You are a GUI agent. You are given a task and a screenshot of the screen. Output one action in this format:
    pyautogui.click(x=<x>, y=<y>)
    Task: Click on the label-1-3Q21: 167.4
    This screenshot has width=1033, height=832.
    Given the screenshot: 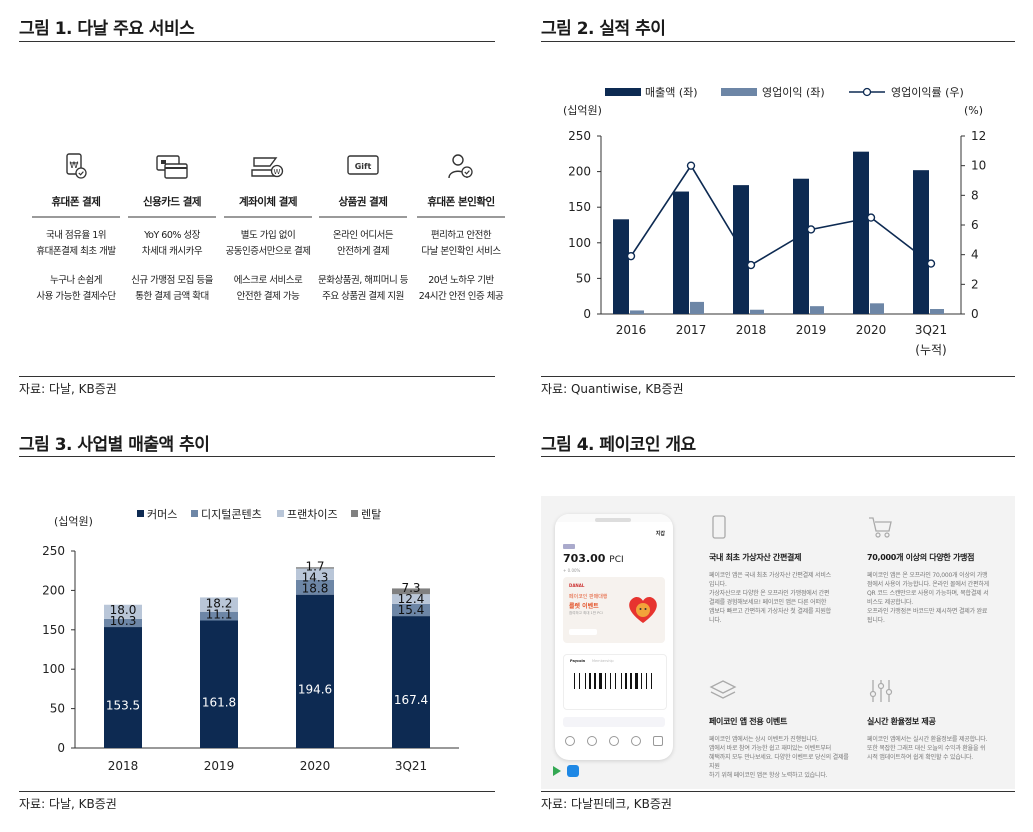 What is the action you would take?
    pyautogui.click(x=411, y=700)
    